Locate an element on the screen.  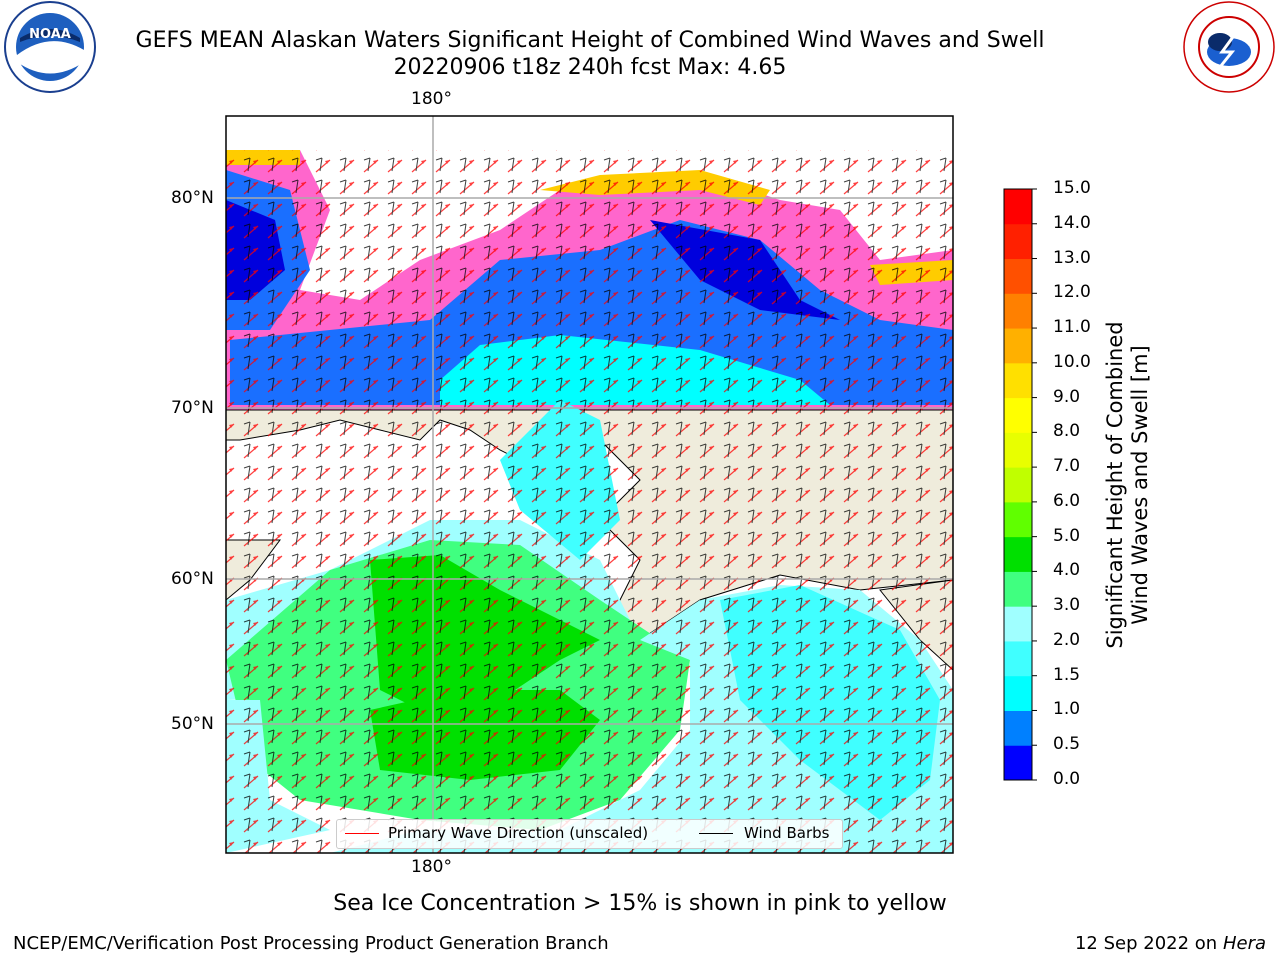
footer-date: 12 Sep 2022 on Hera is located at coordinates (1170, 943).